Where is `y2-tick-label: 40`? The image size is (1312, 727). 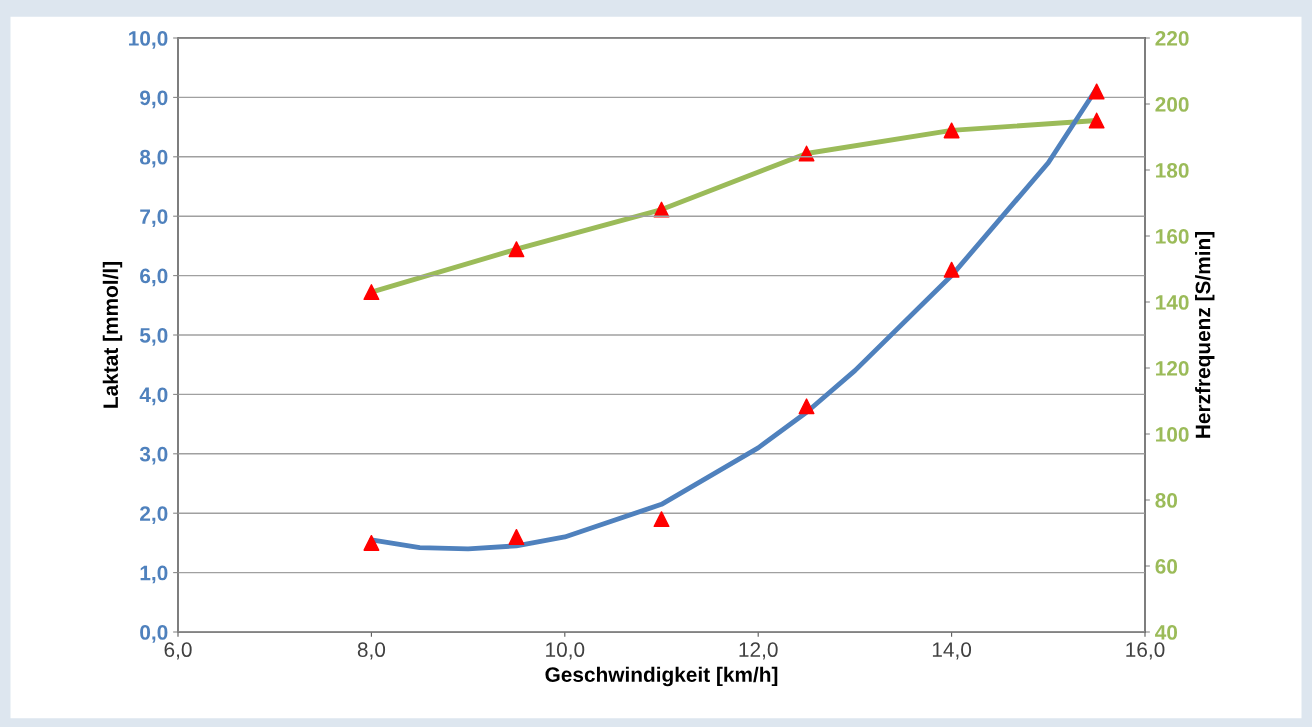 y2-tick-label: 40 is located at coordinates (1166, 632).